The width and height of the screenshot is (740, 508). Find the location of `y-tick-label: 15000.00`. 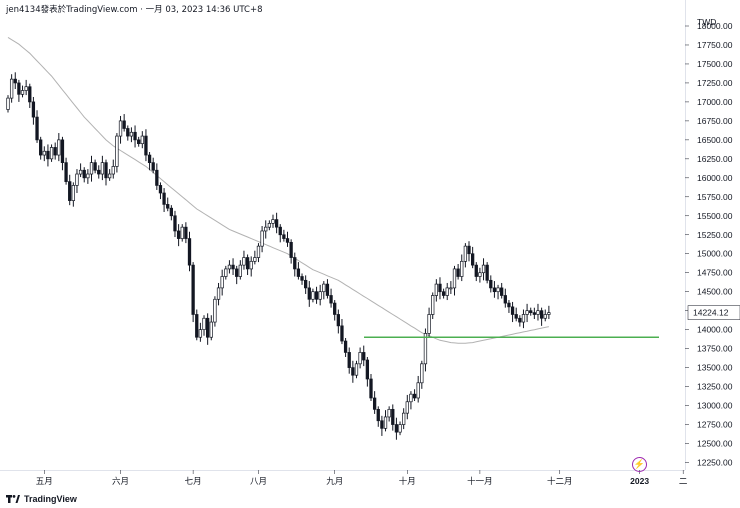

y-tick-label: 15000.00 is located at coordinates (715, 254).